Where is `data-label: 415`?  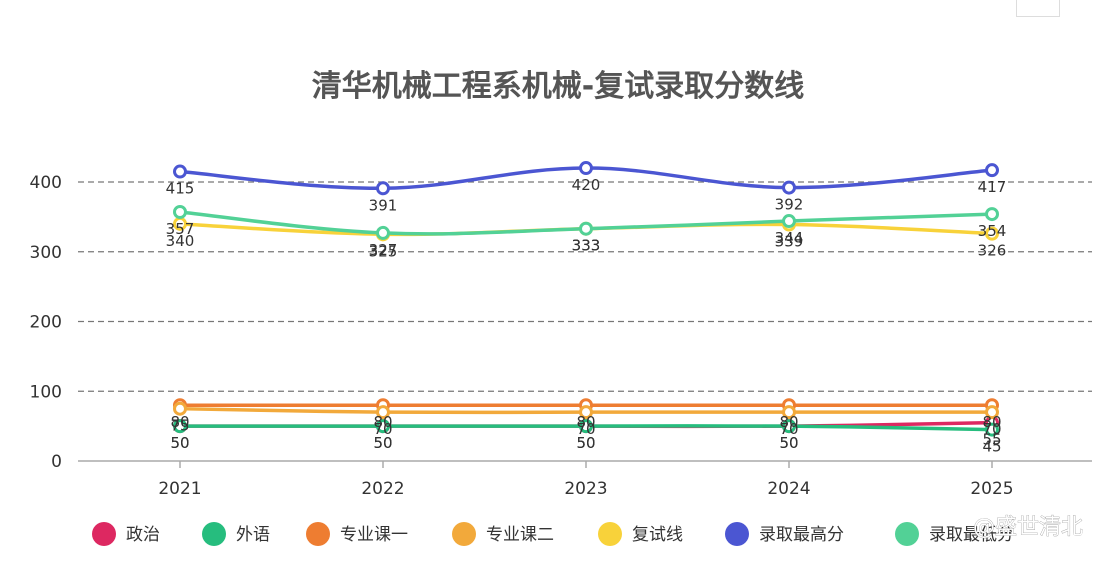 data-label: 415 is located at coordinates (180, 189).